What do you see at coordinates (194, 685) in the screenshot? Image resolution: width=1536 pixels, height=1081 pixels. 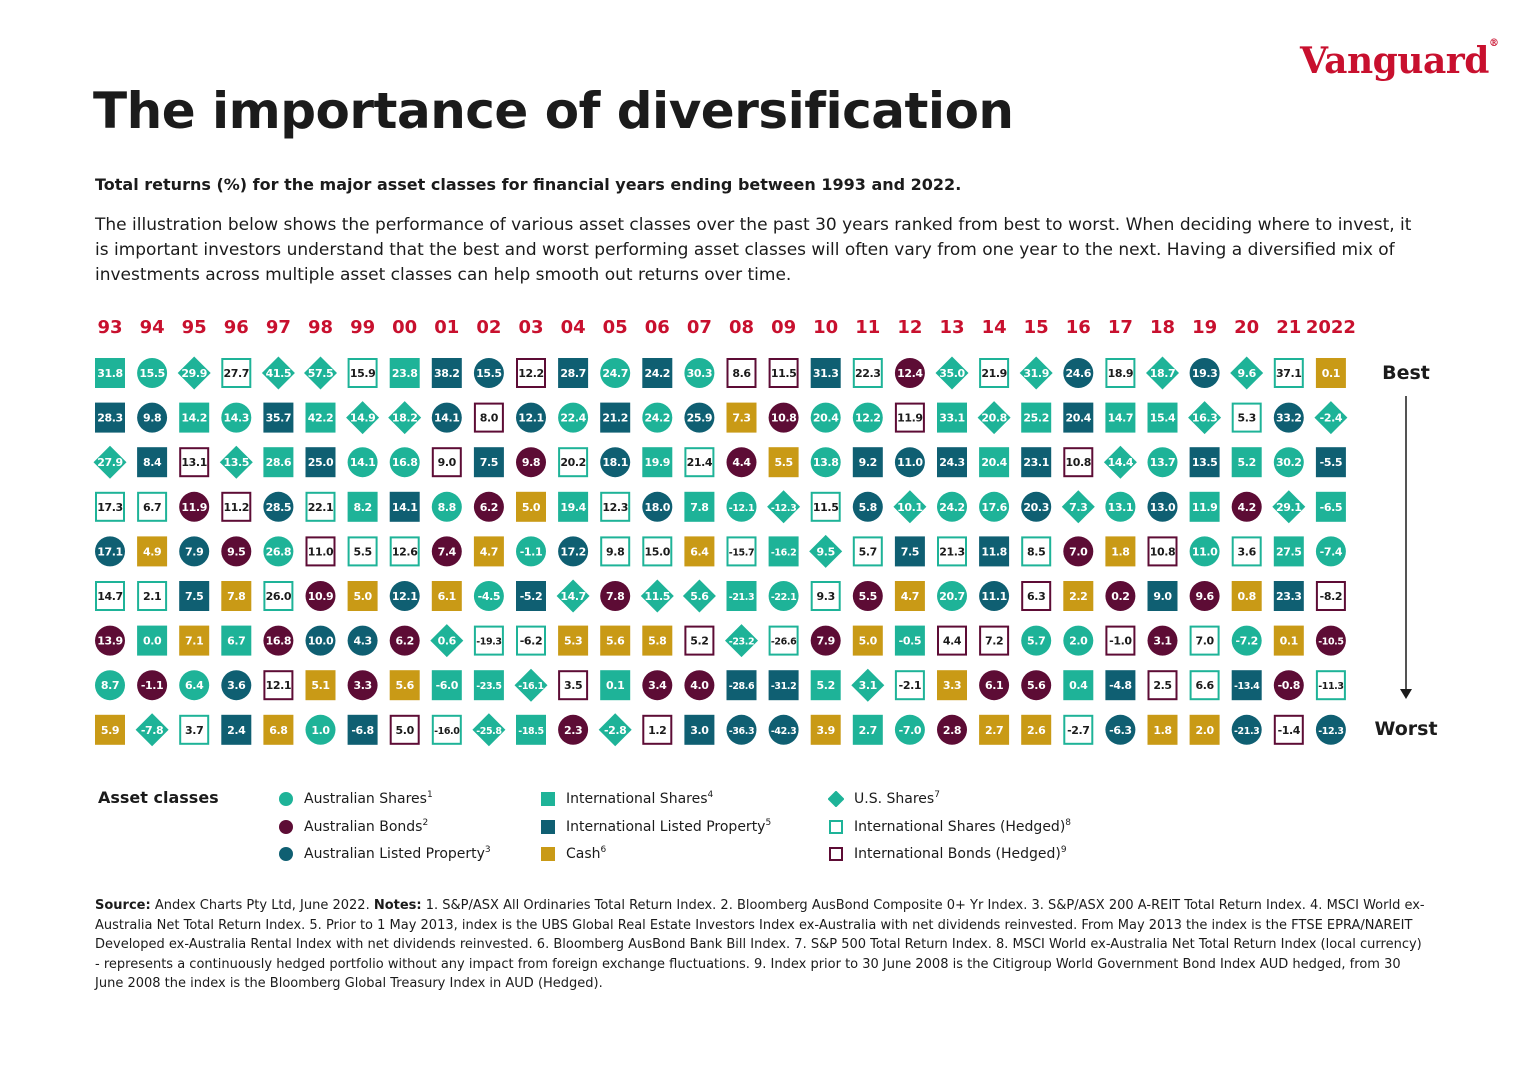 I see `marker-value: 6.4` at bounding box center [194, 685].